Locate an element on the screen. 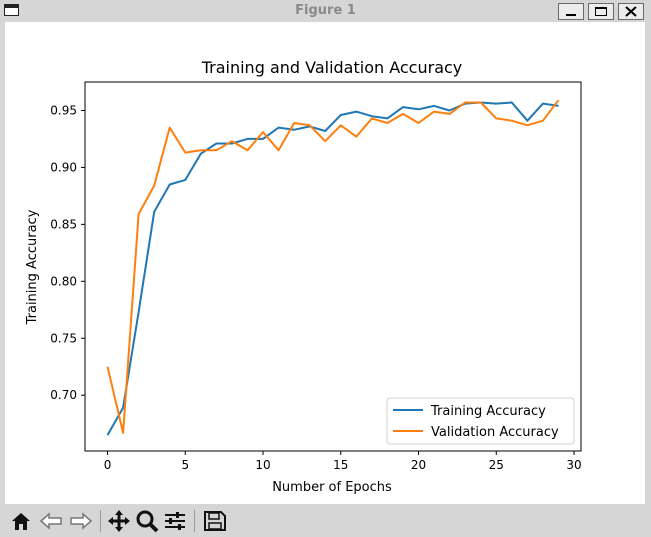 Image resolution: width=651 pixels, height=537 pixels. minimize-button is located at coordinates (571, 11).